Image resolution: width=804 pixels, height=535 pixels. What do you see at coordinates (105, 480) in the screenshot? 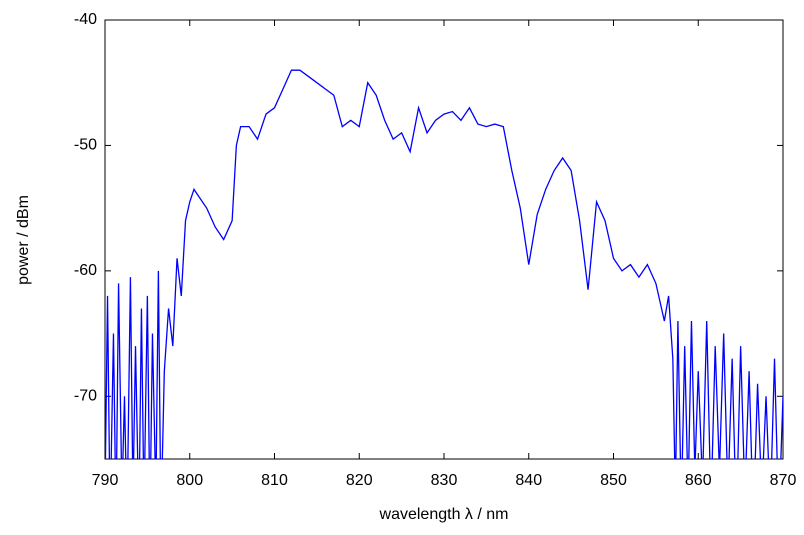
I see `x-tick-label: 790` at bounding box center [105, 480].